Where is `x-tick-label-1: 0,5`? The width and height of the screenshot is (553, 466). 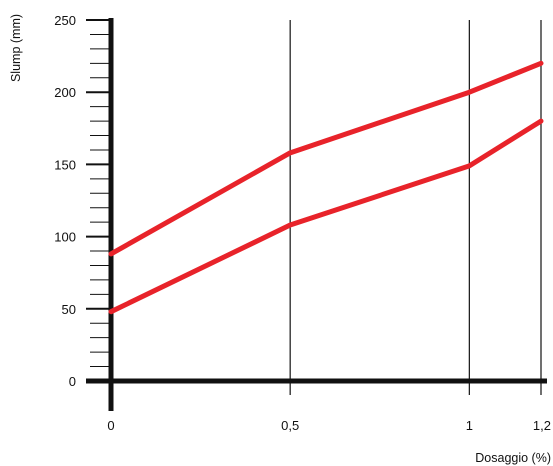
x-tick-label-1: 0,5 is located at coordinates (290, 425).